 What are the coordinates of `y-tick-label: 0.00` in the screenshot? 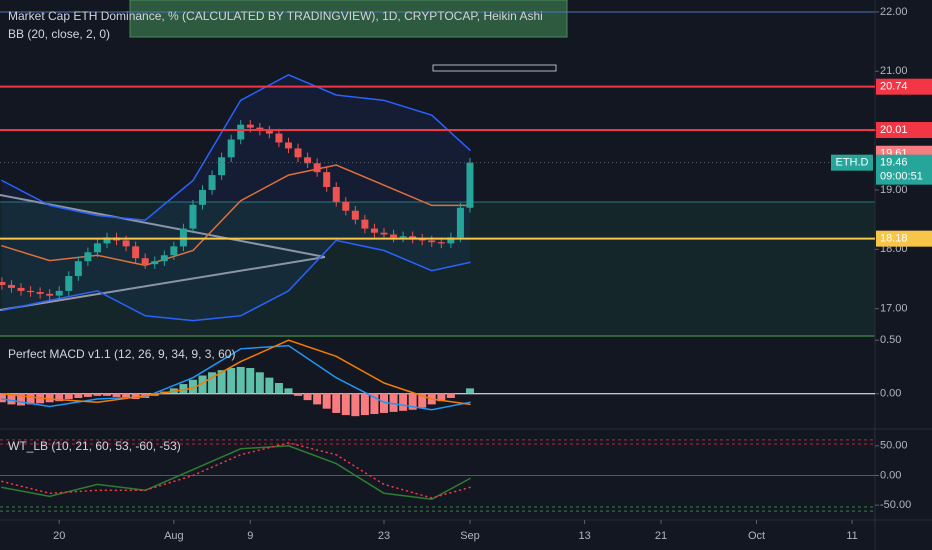 It's located at (890, 475).